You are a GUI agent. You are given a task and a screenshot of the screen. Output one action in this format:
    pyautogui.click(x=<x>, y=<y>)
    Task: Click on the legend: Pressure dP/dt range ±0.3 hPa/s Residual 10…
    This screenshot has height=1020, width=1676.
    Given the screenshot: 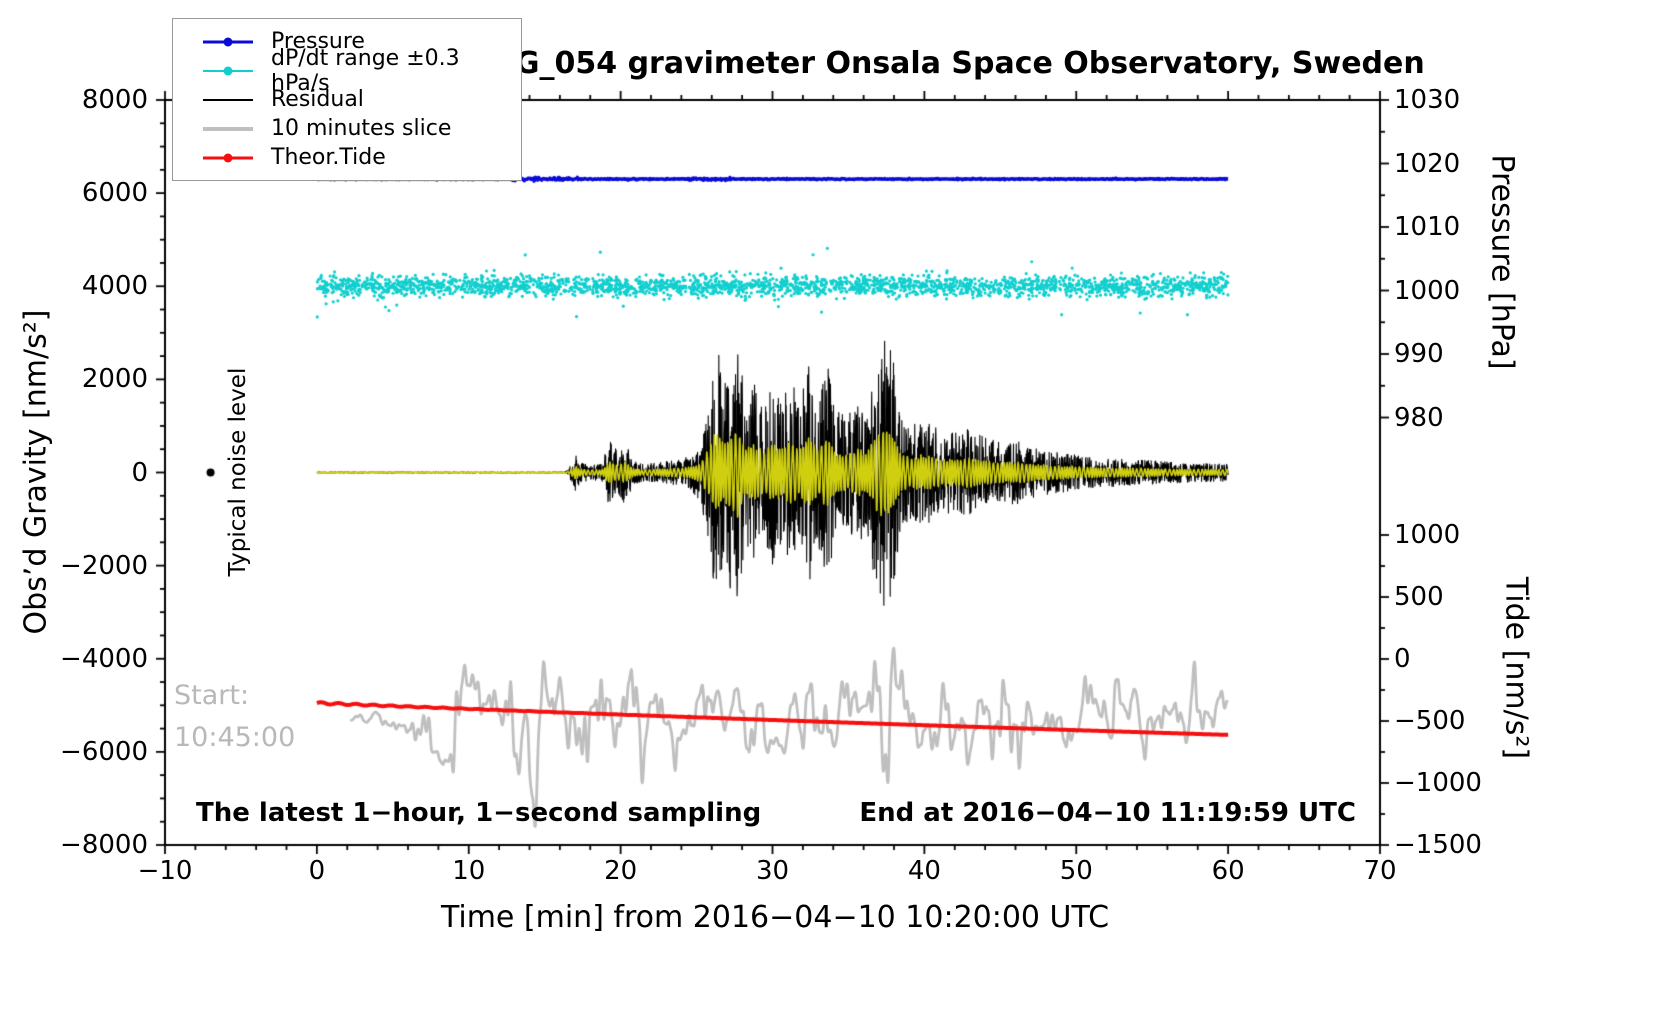 What is the action you would take?
    pyautogui.click(x=347, y=99)
    